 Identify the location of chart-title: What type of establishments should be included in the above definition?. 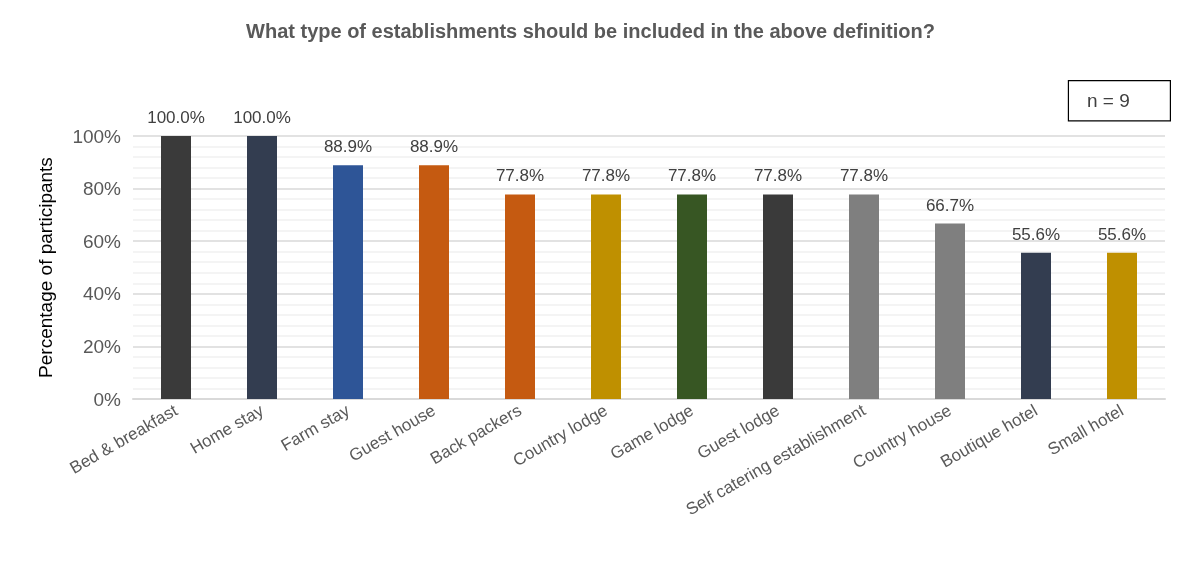
(590, 31).